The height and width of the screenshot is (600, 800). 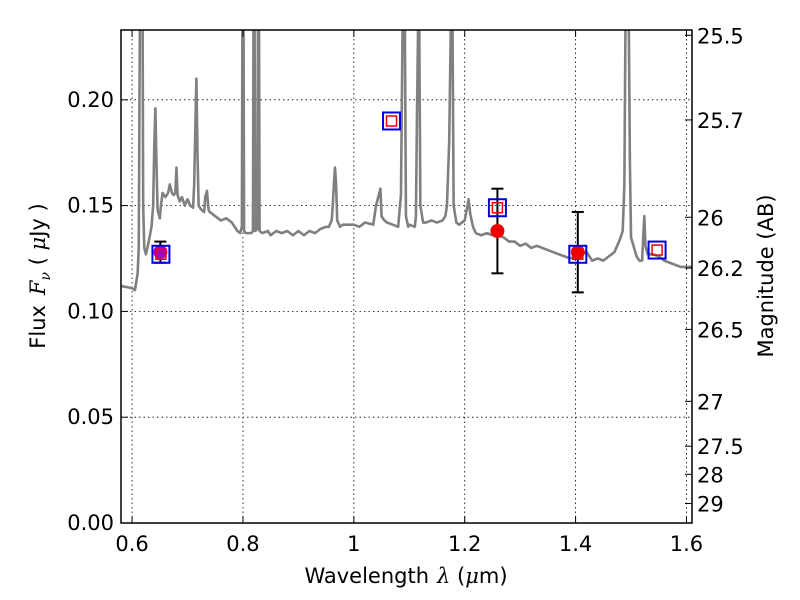 I want to click on x-tick-label: 0.8, so click(x=242, y=544).